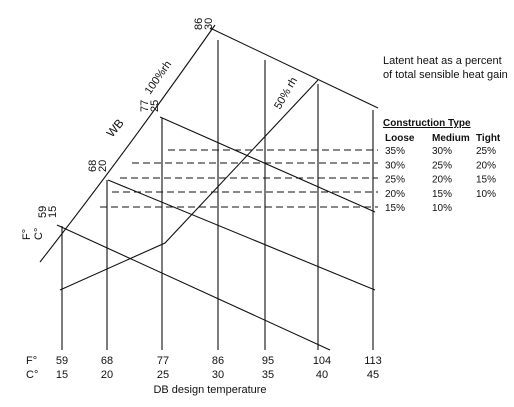  Describe the element at coordinates (427, 123) in the screenshot. I see `table-title: Construction Type` at that location.